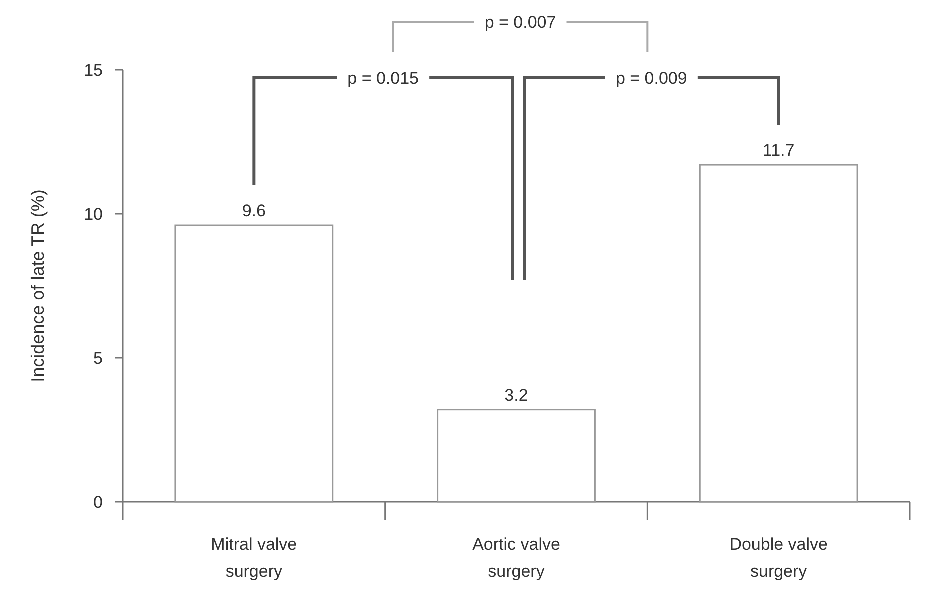 The image size is (949, 590). Describe the element at coordinates (254, 211) in the screenshot. I see `data-label: 9.6` at that location.